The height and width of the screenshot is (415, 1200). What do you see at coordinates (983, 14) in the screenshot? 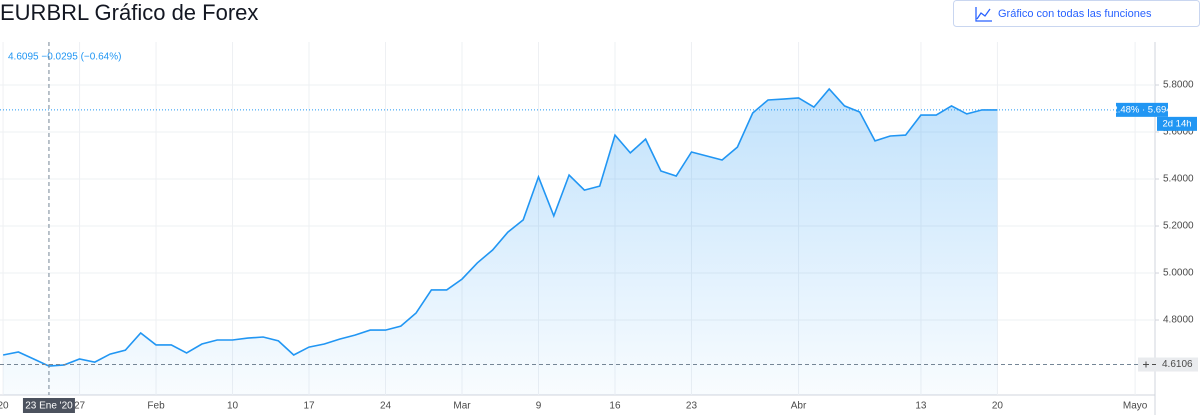
I see `button-icon` at bounding box center [983, 14].